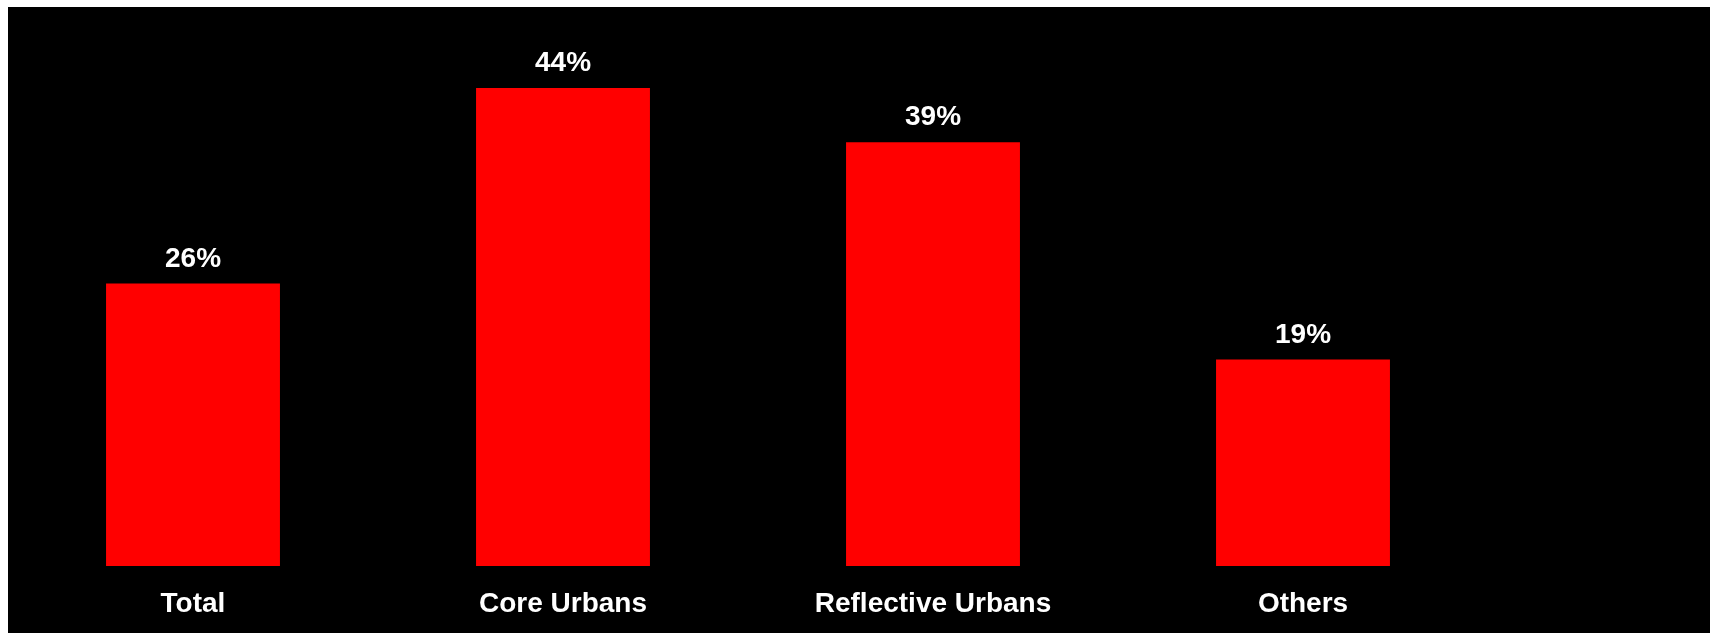 The image size is (1718, 633). Describe the element at coordinates (193, 602) in the screenshot. I see `x-tick-label: Total` at that location.